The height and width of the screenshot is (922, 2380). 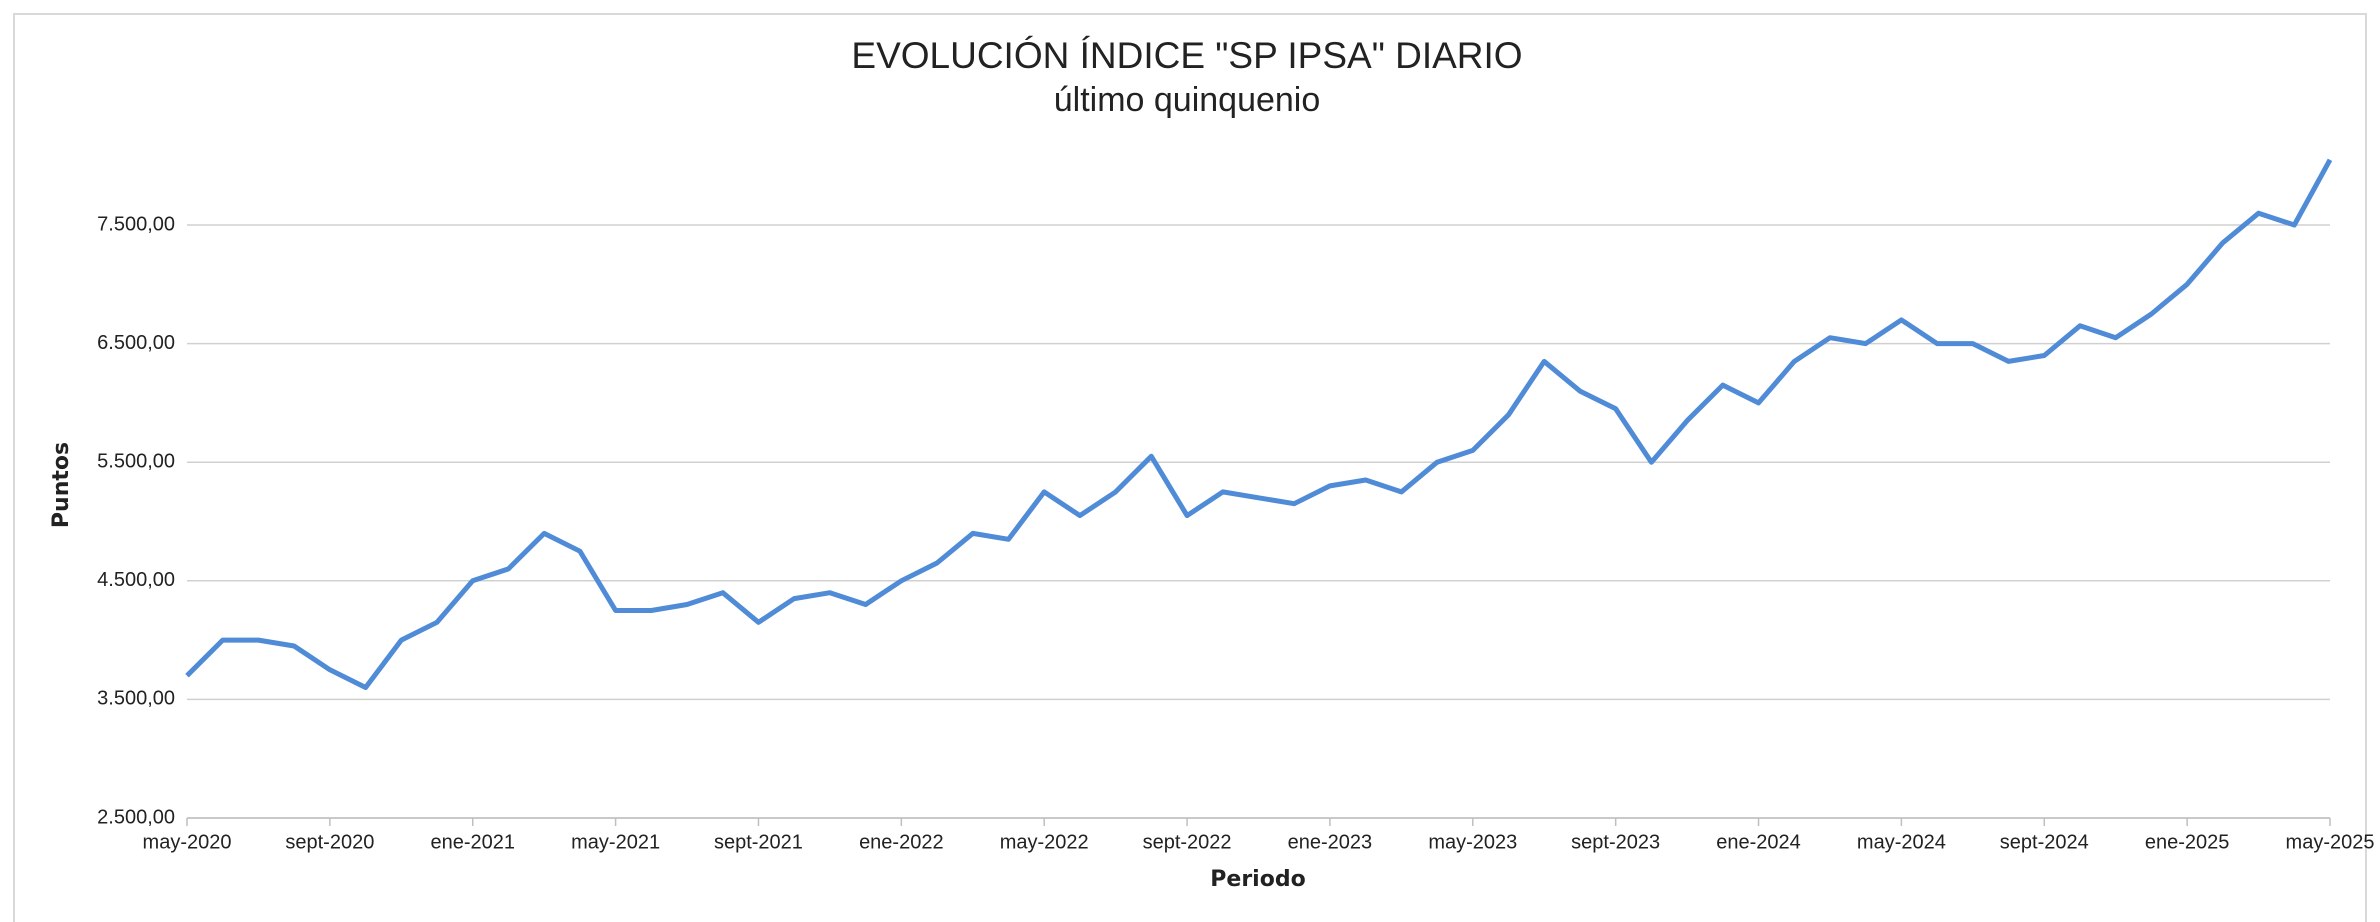 I want to click on x-axis-title: Periodo, so click(x=1257, y=879).